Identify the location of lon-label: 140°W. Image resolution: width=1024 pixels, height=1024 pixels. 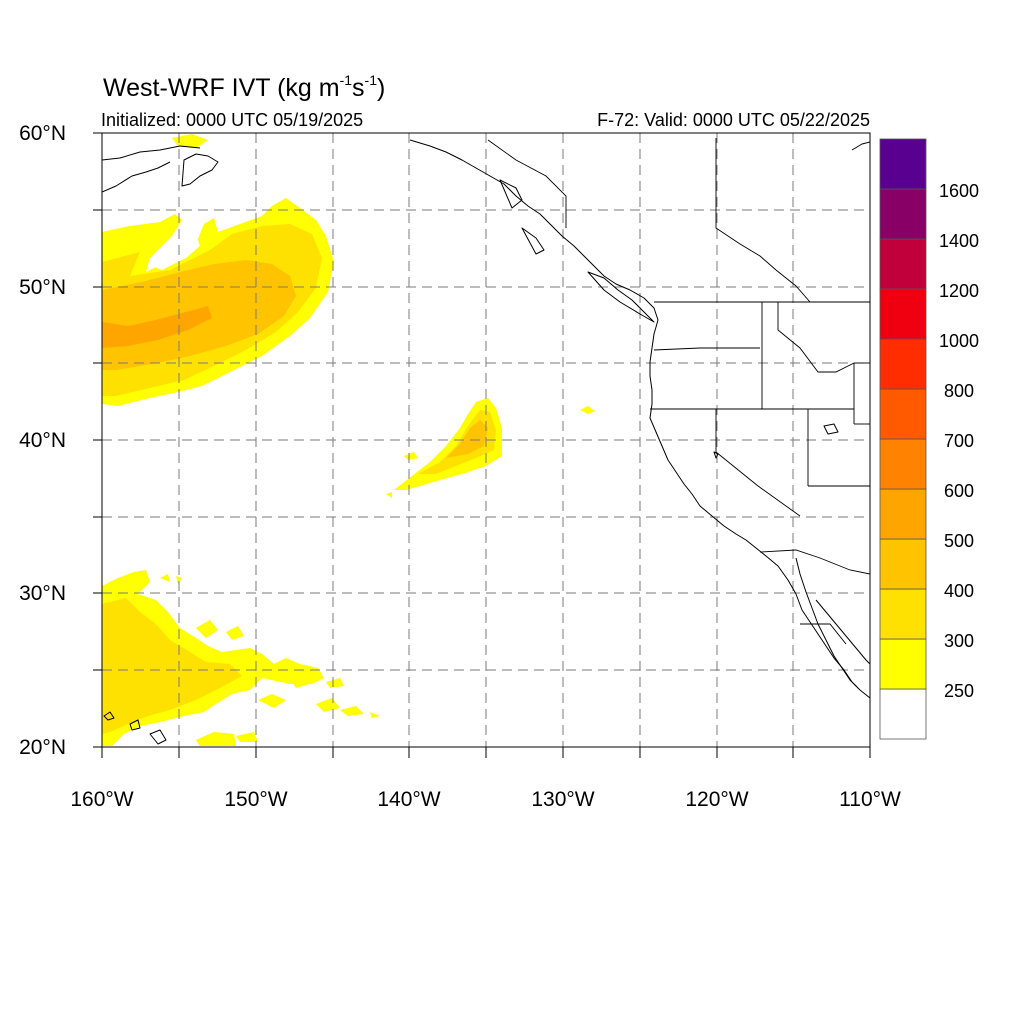
(408, 799).